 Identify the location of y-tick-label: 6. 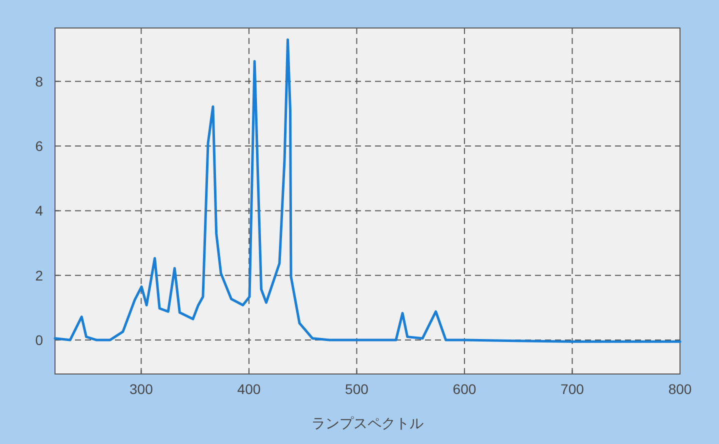
(39, 146).